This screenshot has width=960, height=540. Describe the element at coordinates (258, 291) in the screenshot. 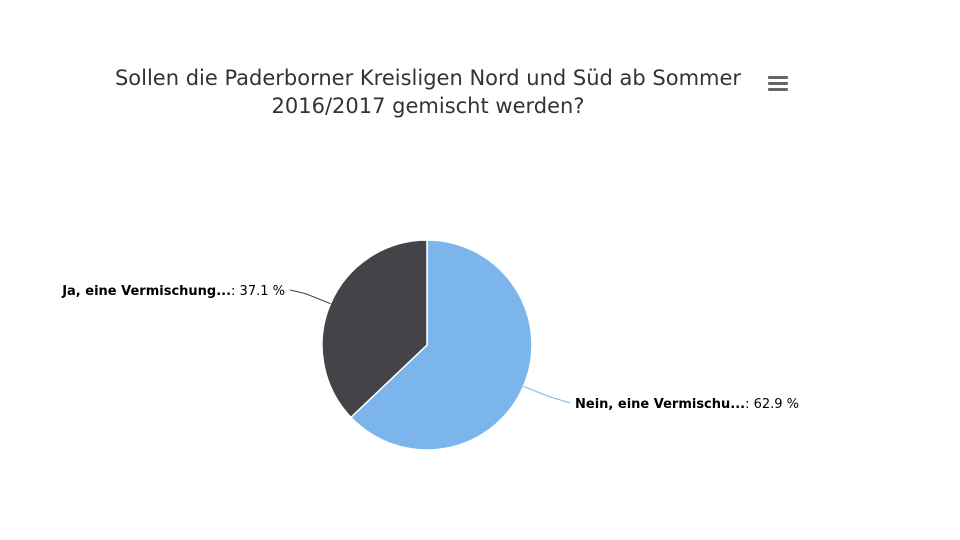

I see `data-label-value: : 37.1 %` at that location.